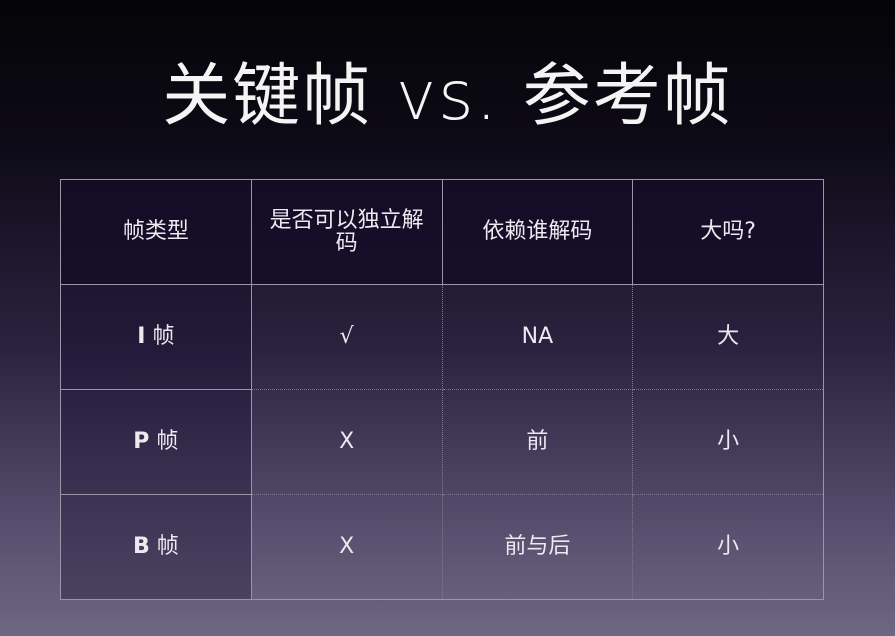  I want to click on frame-letter: P, so click(141, 442).